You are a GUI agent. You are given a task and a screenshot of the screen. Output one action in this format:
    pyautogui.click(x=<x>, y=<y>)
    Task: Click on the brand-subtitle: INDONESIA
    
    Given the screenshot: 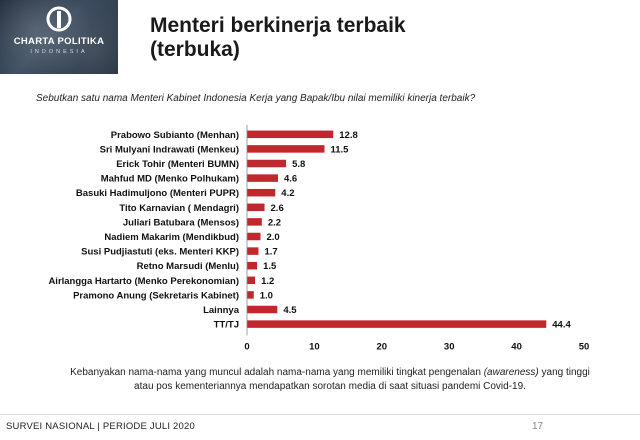 What is the action you would take?
    pyautogui.click(x=59, y=52)
    